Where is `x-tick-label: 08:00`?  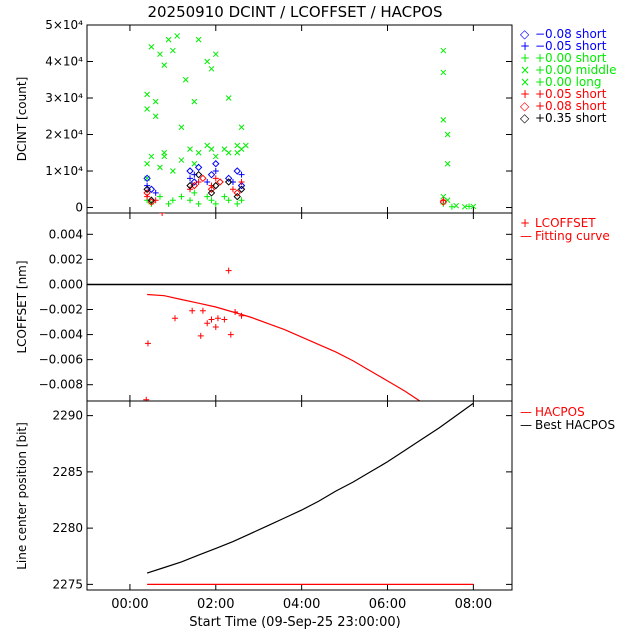 x-tick-label: 08:00 is located at coordinates (473, 604).